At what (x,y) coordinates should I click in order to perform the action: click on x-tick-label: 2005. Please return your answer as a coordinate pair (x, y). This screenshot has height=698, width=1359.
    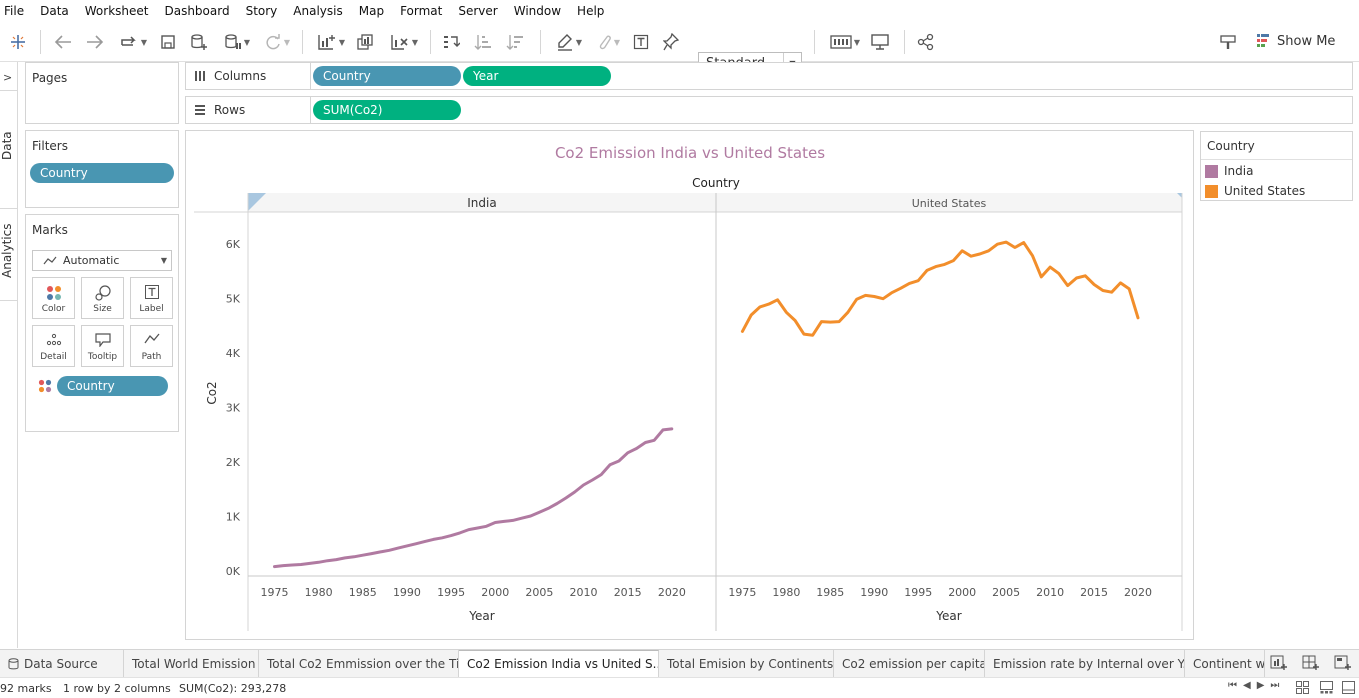
    Looking at the image, I should click on (539, 592).